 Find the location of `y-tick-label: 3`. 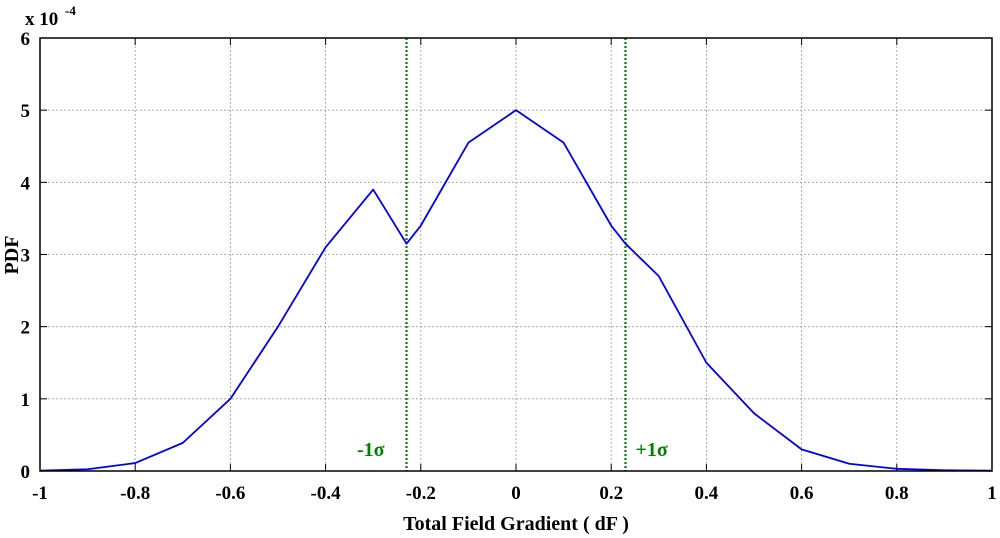

y-tick-label: 3 is located at coordinates (26, 256).